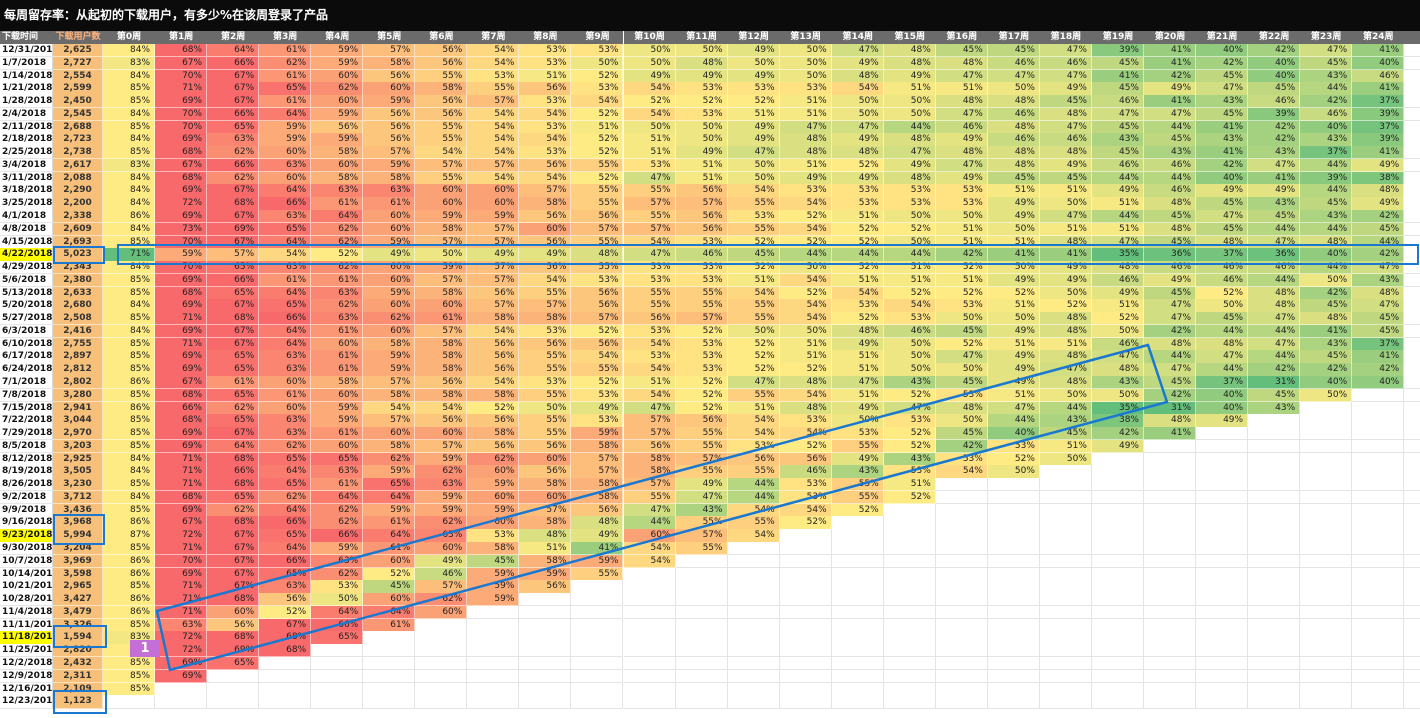 This screenshot has width=1420, height=718. I want to click on retention-cell: 85%, so click(129, 280).